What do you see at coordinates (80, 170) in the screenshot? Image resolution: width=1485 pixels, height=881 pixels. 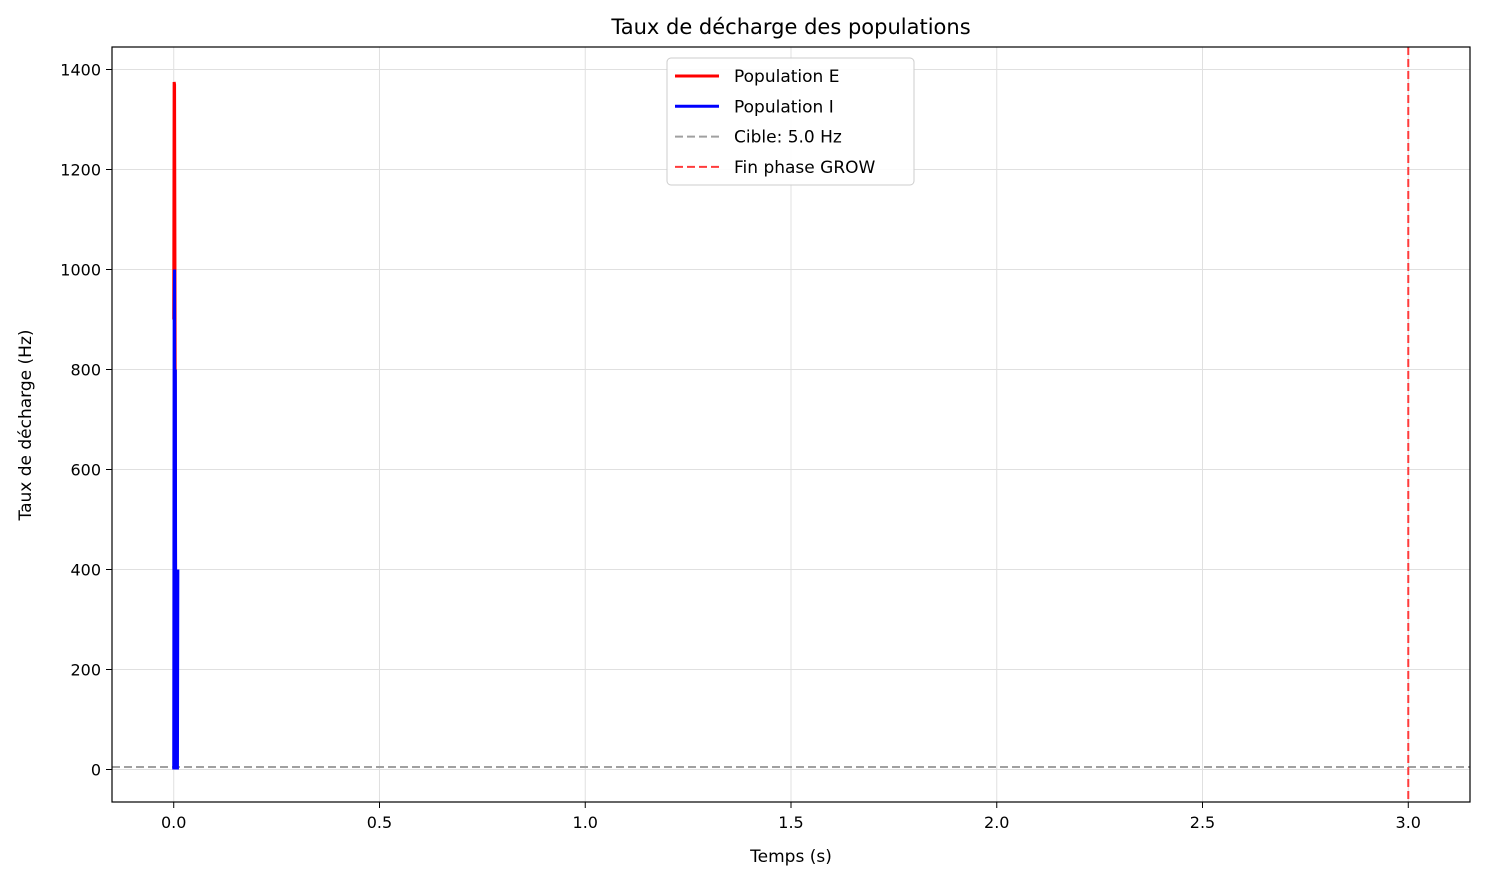 I see `y-tick-label: 1200` at bounding box center [80, 170].